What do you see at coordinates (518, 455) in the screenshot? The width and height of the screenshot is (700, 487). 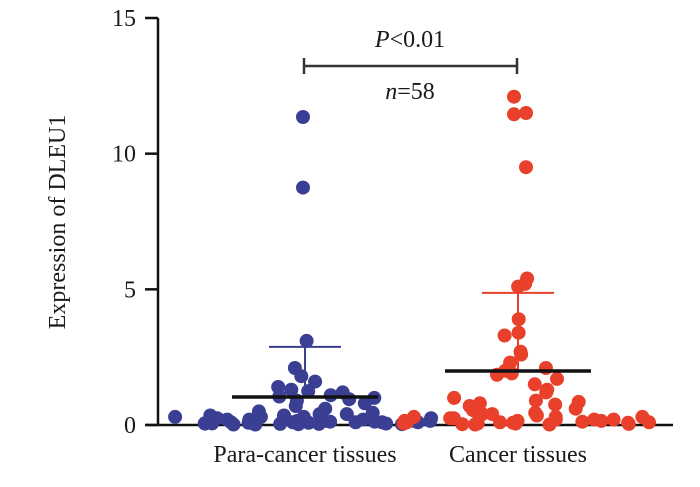 I see `category-label-cancer: Cancer tissues` at bounding box center [518, 455].